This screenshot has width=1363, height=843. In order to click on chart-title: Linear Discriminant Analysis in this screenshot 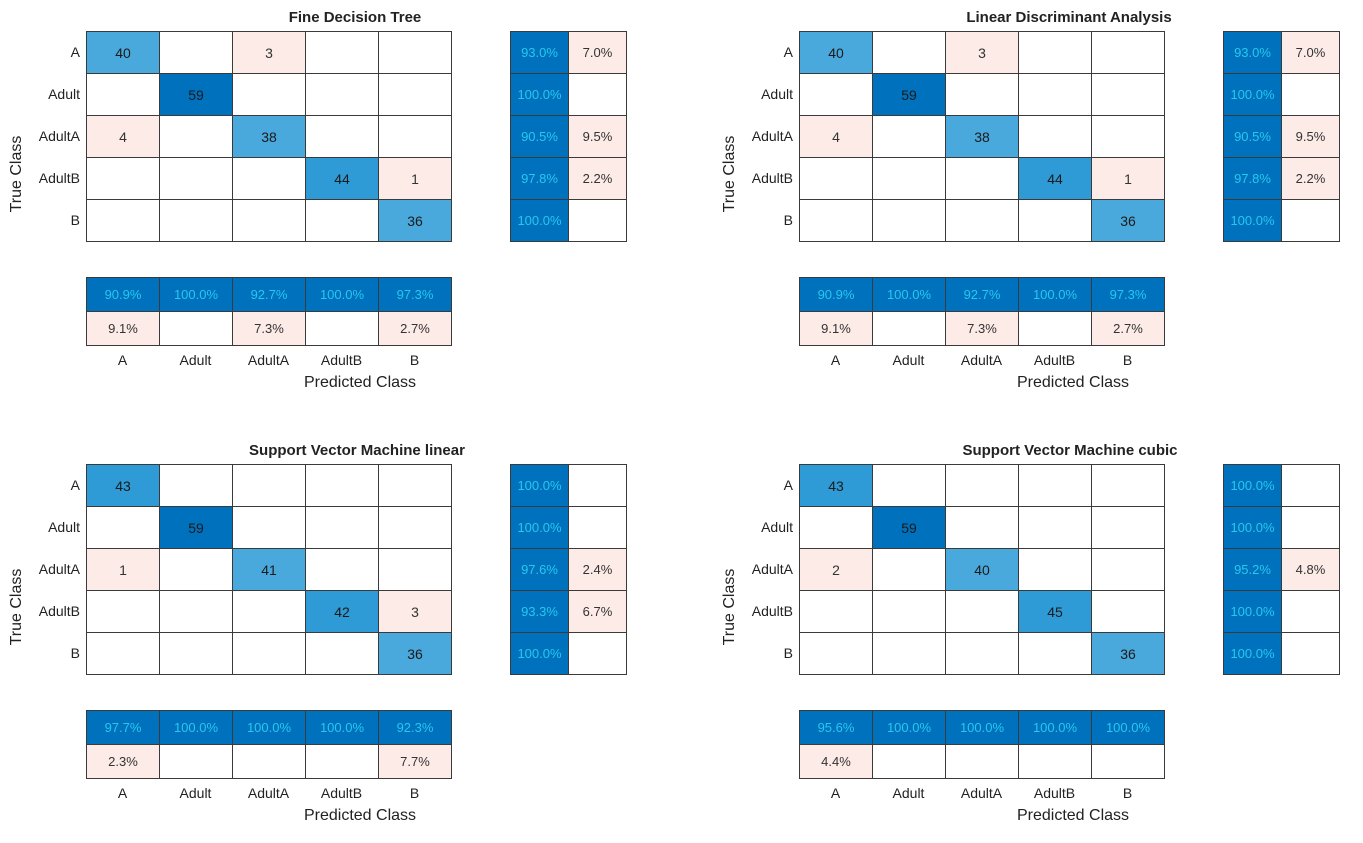, I will do `click(1069, 17)`.